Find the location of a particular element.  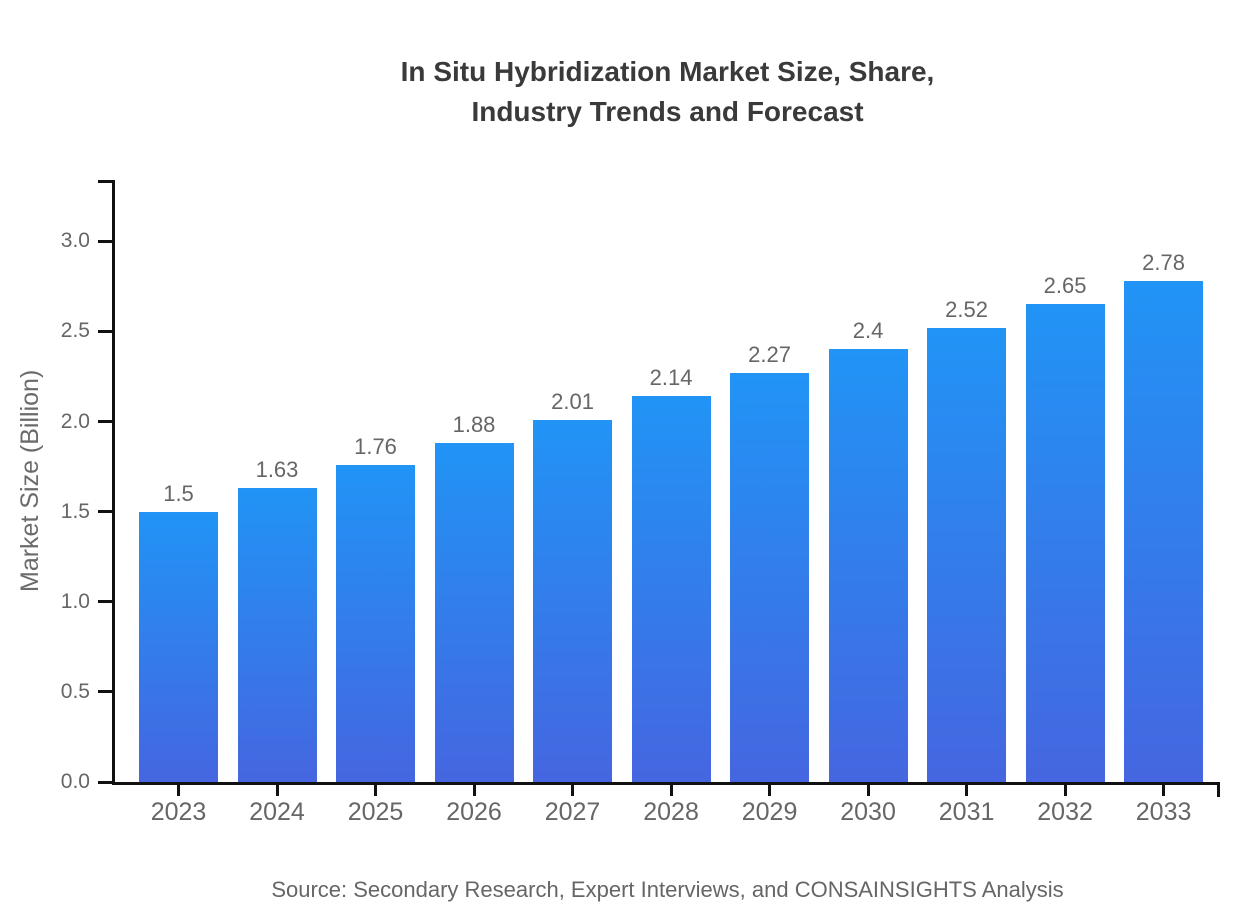

x-tick-label: 2030 is located at coordinates (868, 812).